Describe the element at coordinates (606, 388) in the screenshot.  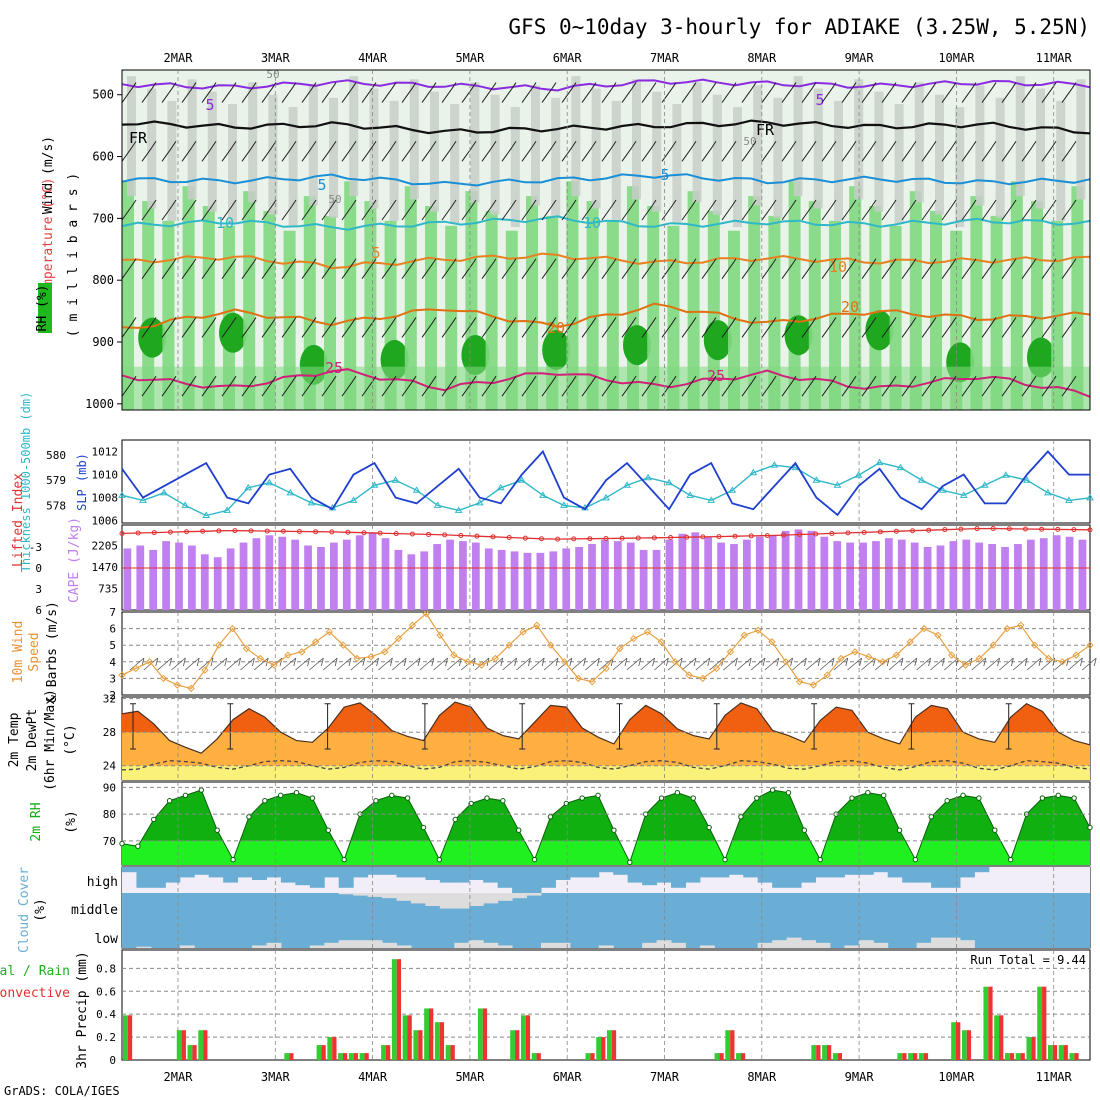
I see `rh-band-low` at that location.